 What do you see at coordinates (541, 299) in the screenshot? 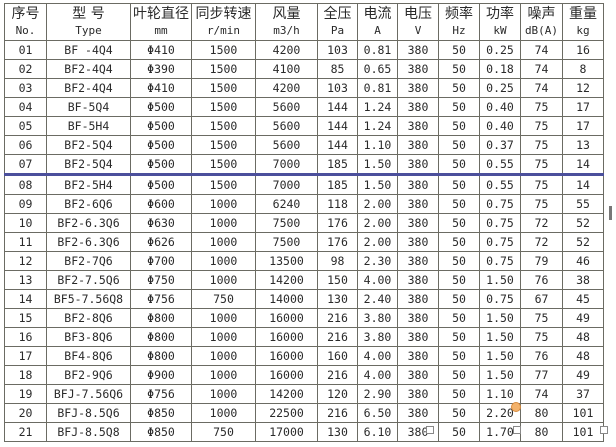
I see `table-cell: 67` at bounding box center [541, 299].